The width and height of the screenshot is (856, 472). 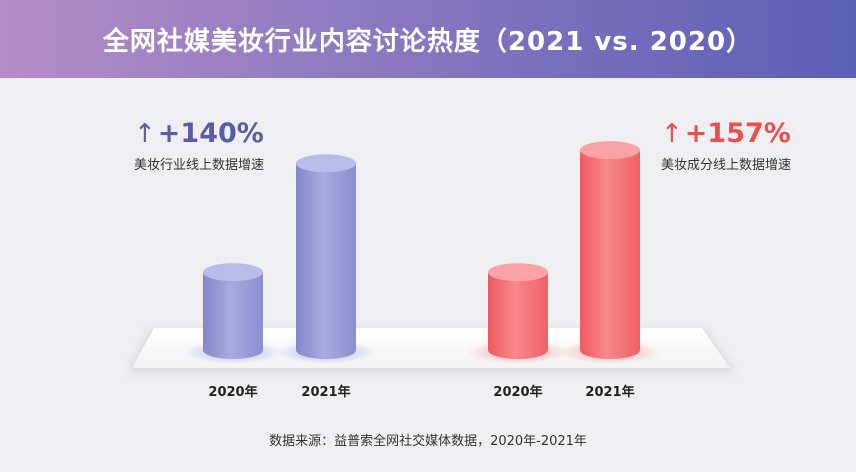 What do you see at coordinates (428, 441) in the screenshot?
I see `data-source-note: 数据来源：益普索全网社交媒体数据，2020年-2021年` at bounding box center [428, 441].